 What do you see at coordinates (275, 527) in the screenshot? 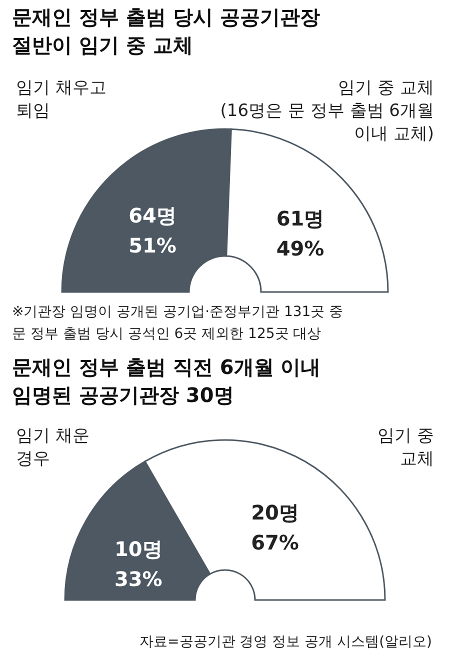
I see `data-label: 20명 67%` at bounding box center [275, 527].